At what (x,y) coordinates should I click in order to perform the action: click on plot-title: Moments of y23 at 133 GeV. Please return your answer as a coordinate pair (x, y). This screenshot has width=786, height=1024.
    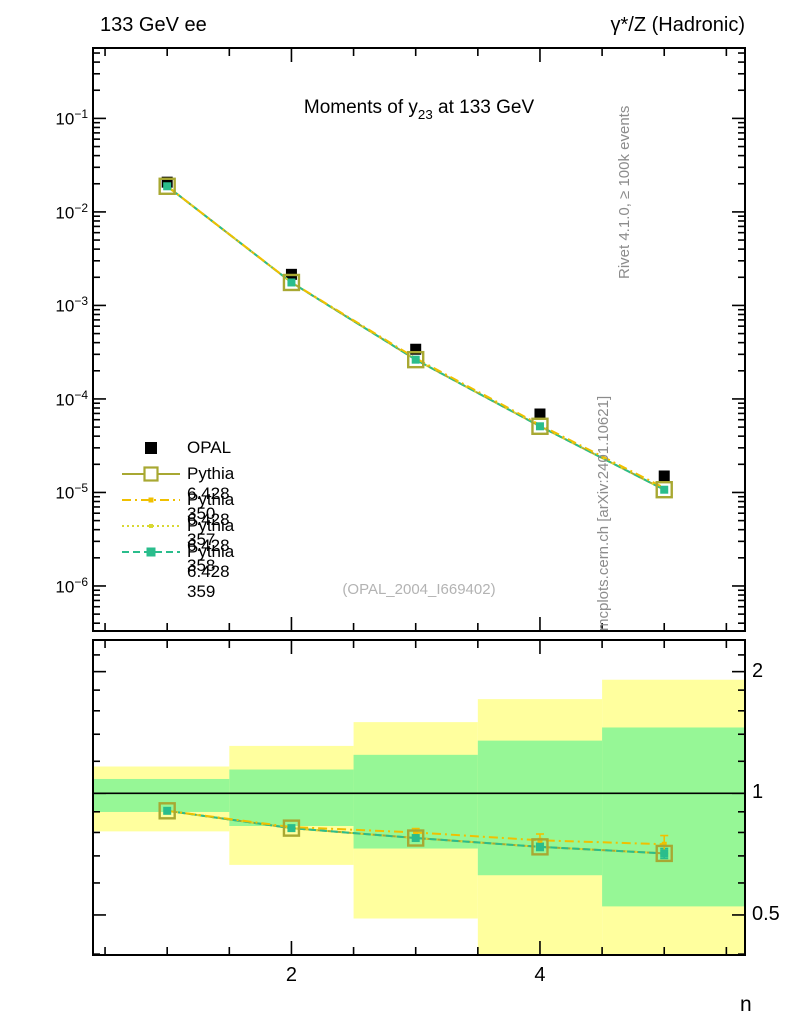
    Looking at the image, I should click on (419, 109).